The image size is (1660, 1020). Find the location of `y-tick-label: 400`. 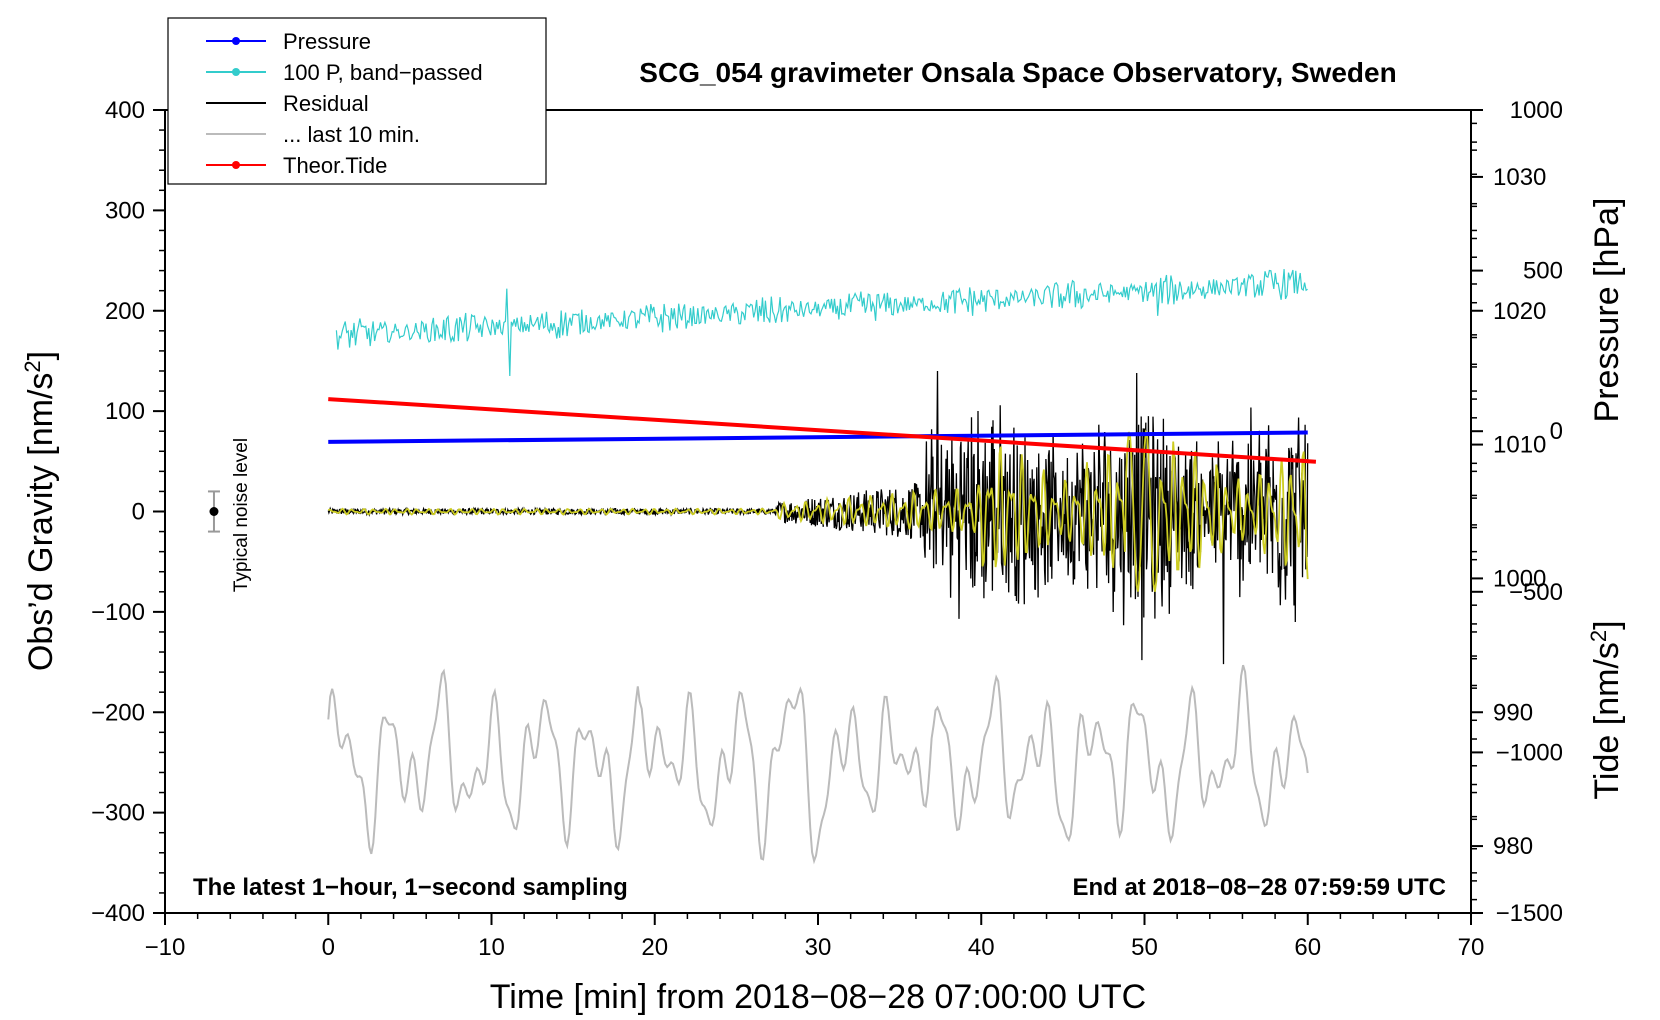

y-tick-label: 400 is located at coordinates (125, 110).